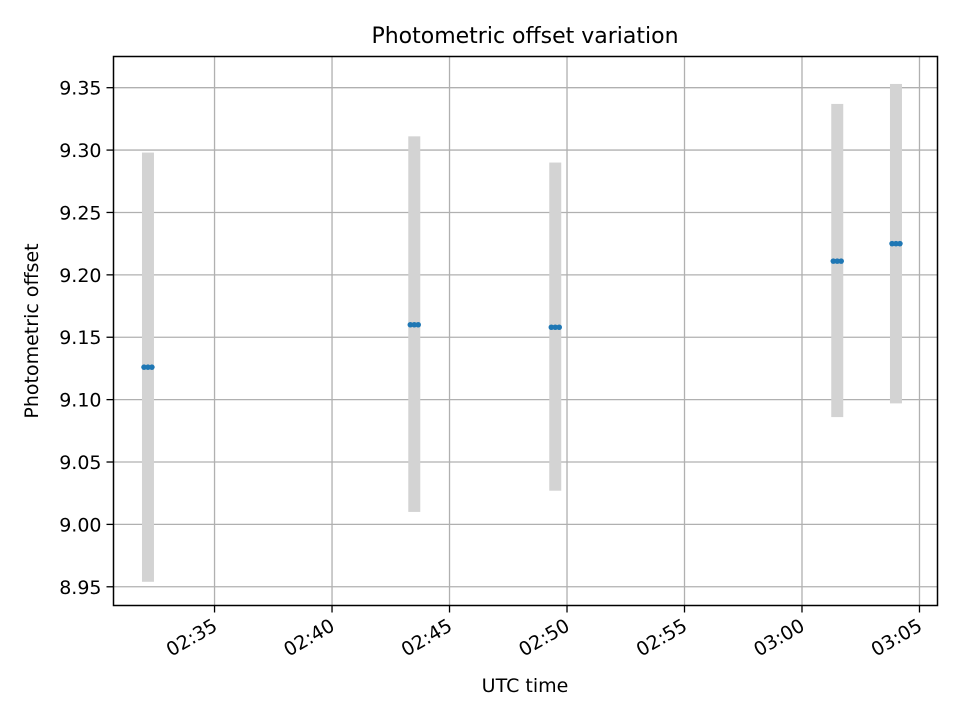 The width and height of the screenshot is (960, 720). I want to click on x-tick-label: 02:40, so click(309, 638).